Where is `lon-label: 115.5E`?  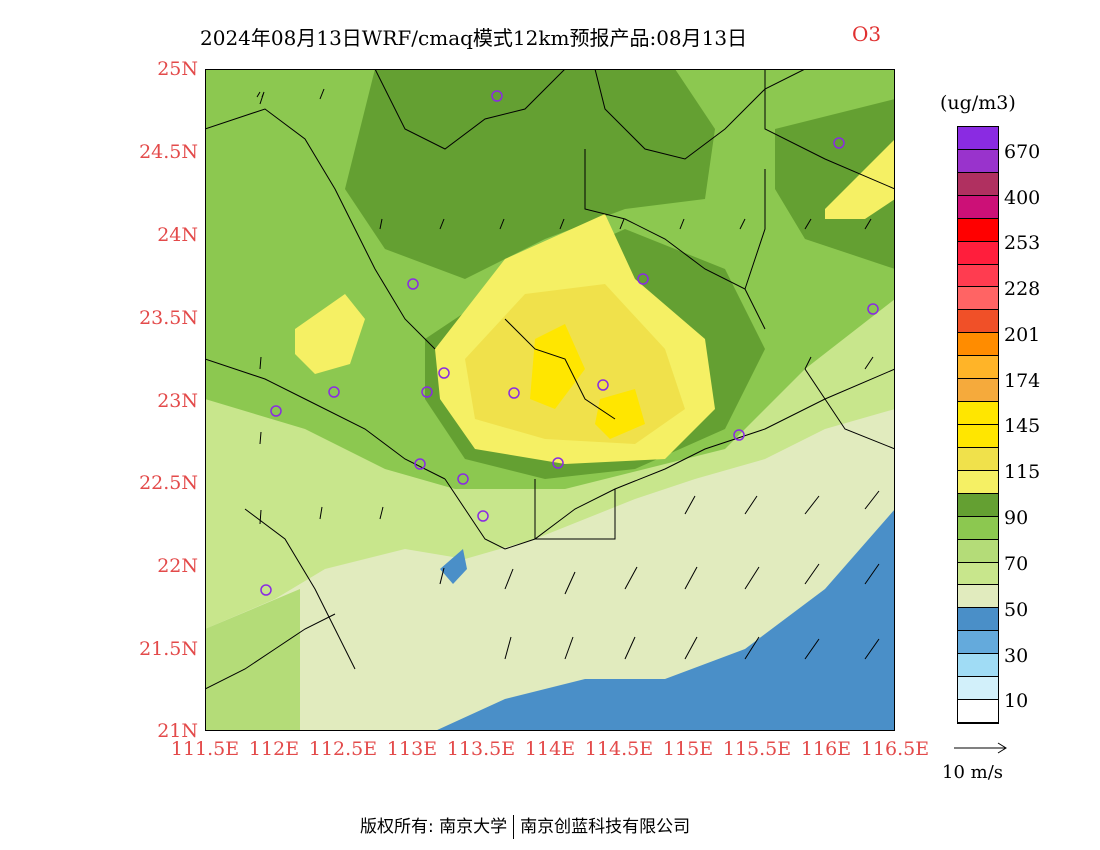
lon-label: 115.5E is located at coordinates (757, 749).